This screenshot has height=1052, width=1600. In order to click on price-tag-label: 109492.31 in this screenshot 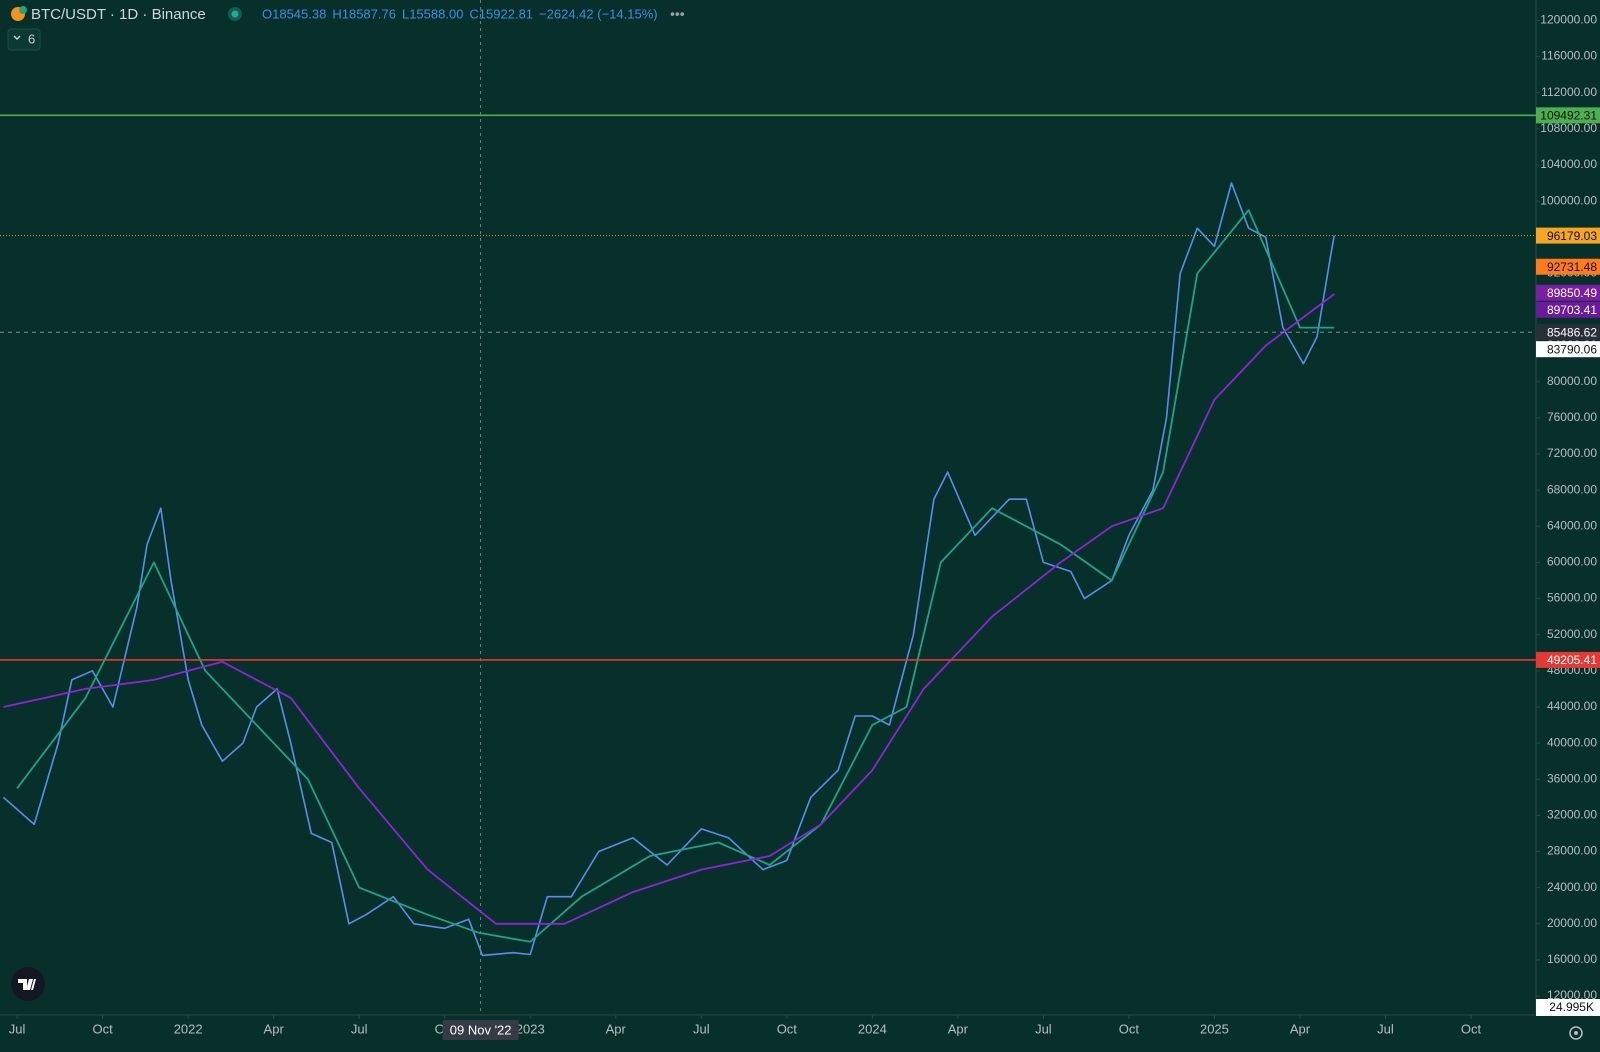, I will do `click(1568, 116)`.